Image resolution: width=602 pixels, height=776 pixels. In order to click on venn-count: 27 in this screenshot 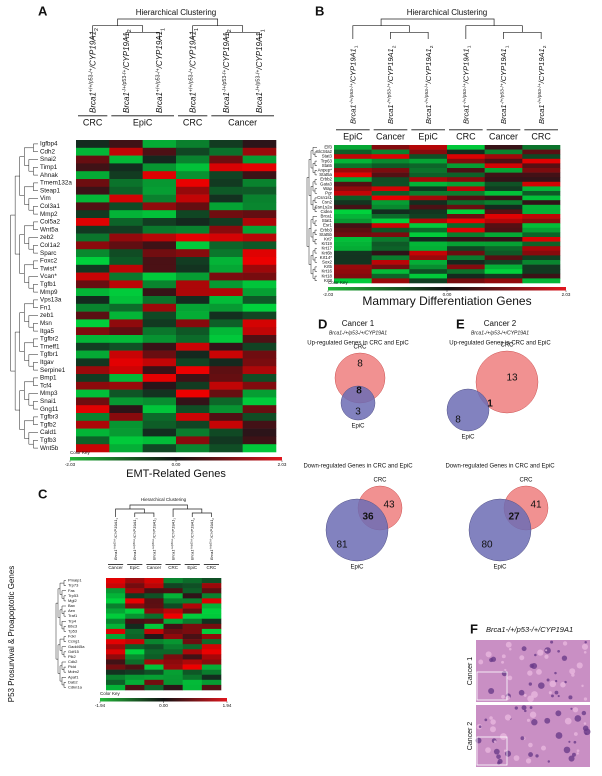, I will do `click(514, 517)`.